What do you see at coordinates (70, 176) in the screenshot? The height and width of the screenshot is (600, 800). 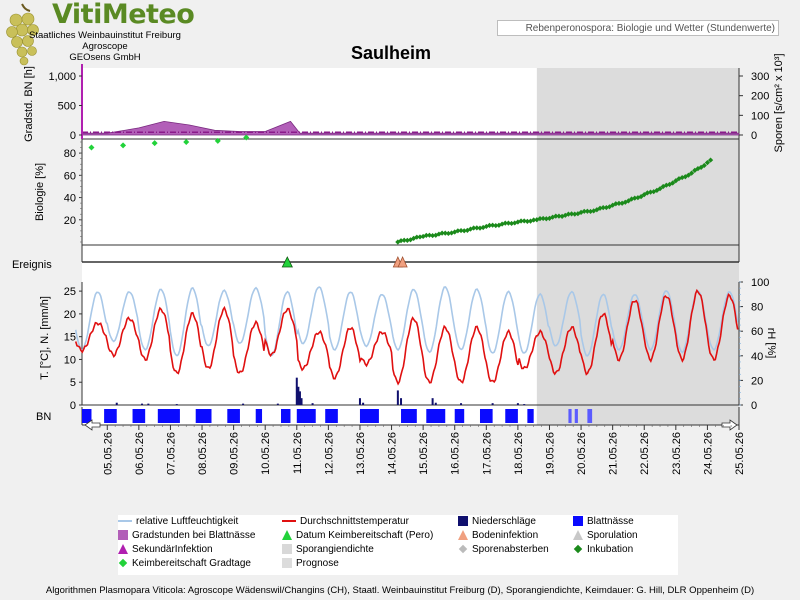 I see `biologie-ytick-1: 60` at bounding box center [70, 176].